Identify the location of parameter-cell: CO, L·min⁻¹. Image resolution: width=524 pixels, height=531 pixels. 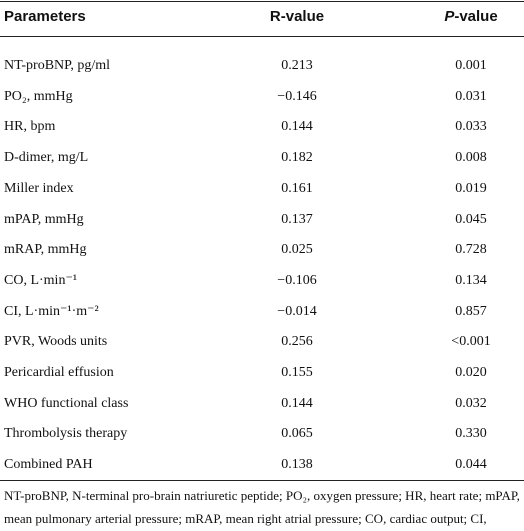
(41, 280).